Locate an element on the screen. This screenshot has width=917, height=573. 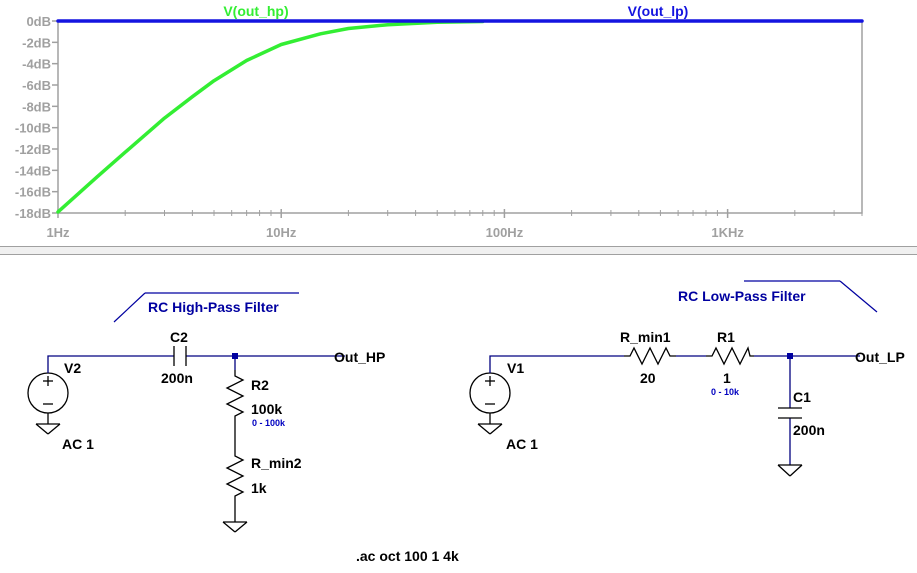
rmin2-value-label: 1k is located at coordinates (259, 488).